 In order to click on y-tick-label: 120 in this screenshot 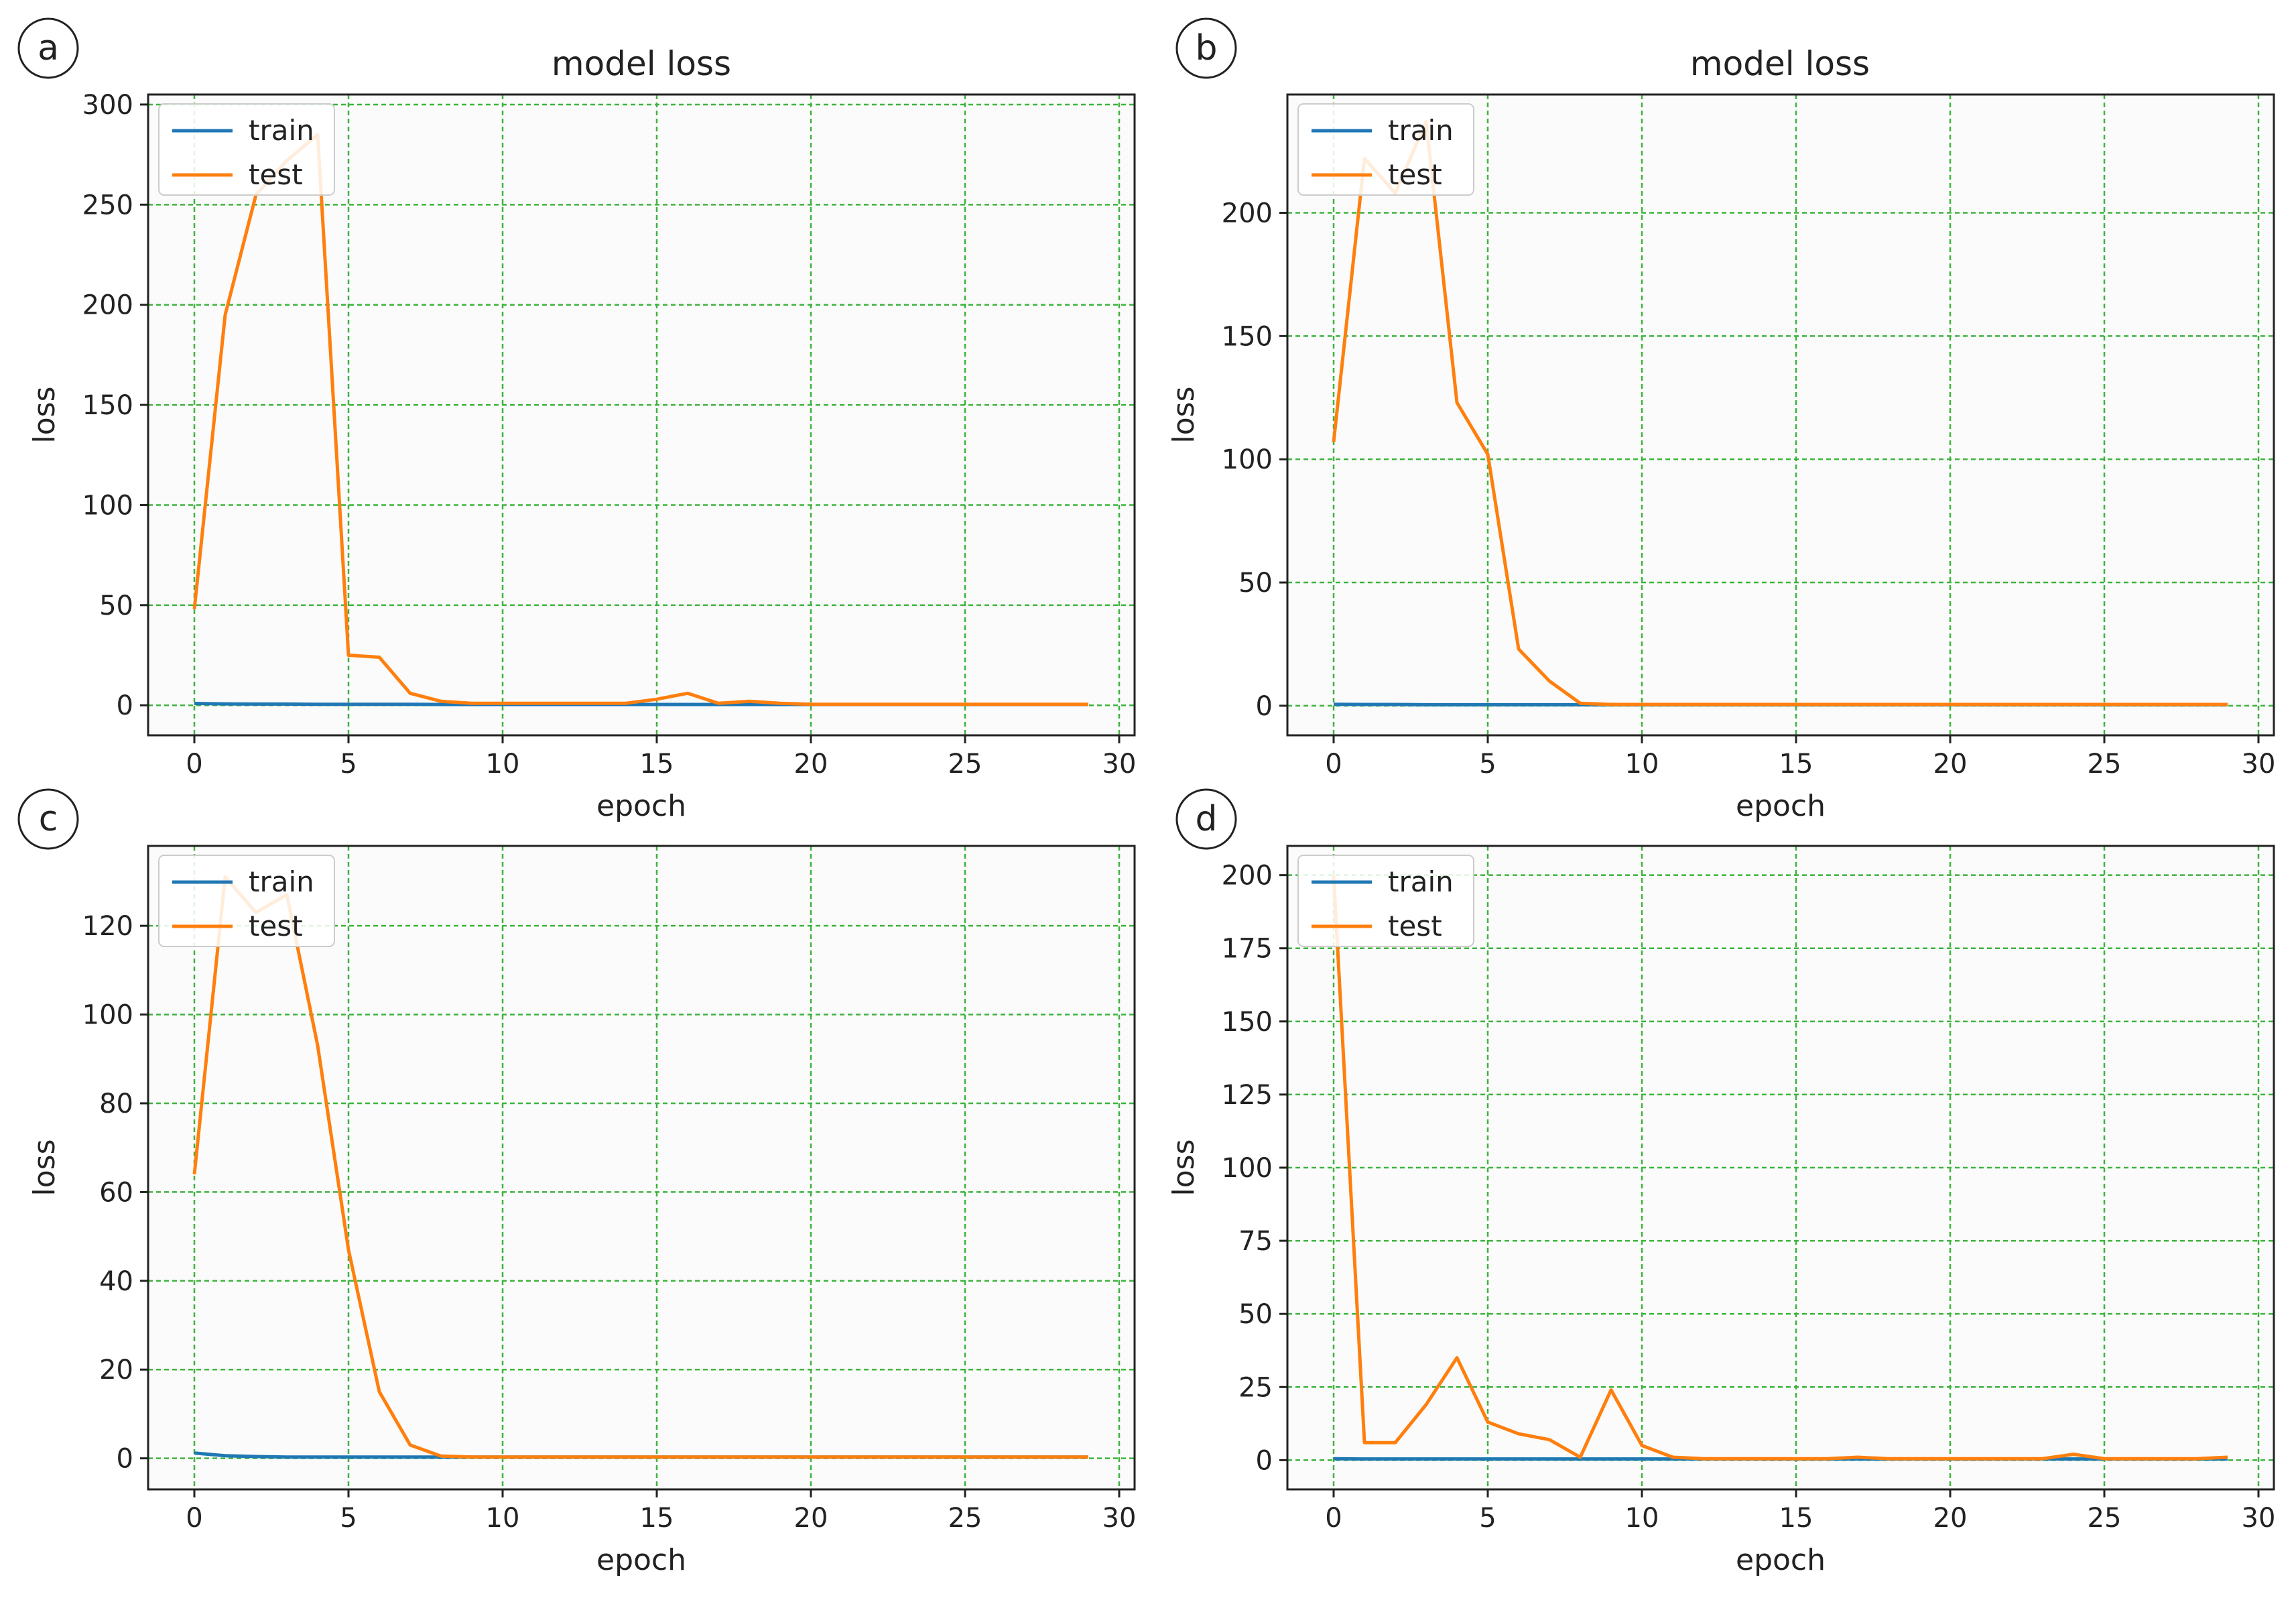, I will do `click(107, 927)`.